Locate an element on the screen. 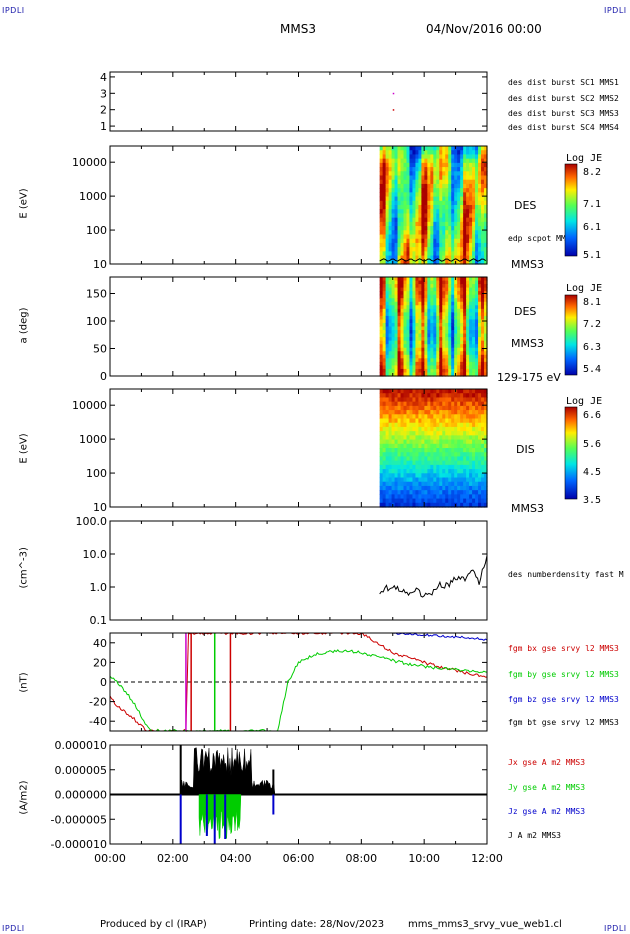 The width and height of the screenshot is (630, 934). ytick-label: 100 is located at coordinates (96, 321).